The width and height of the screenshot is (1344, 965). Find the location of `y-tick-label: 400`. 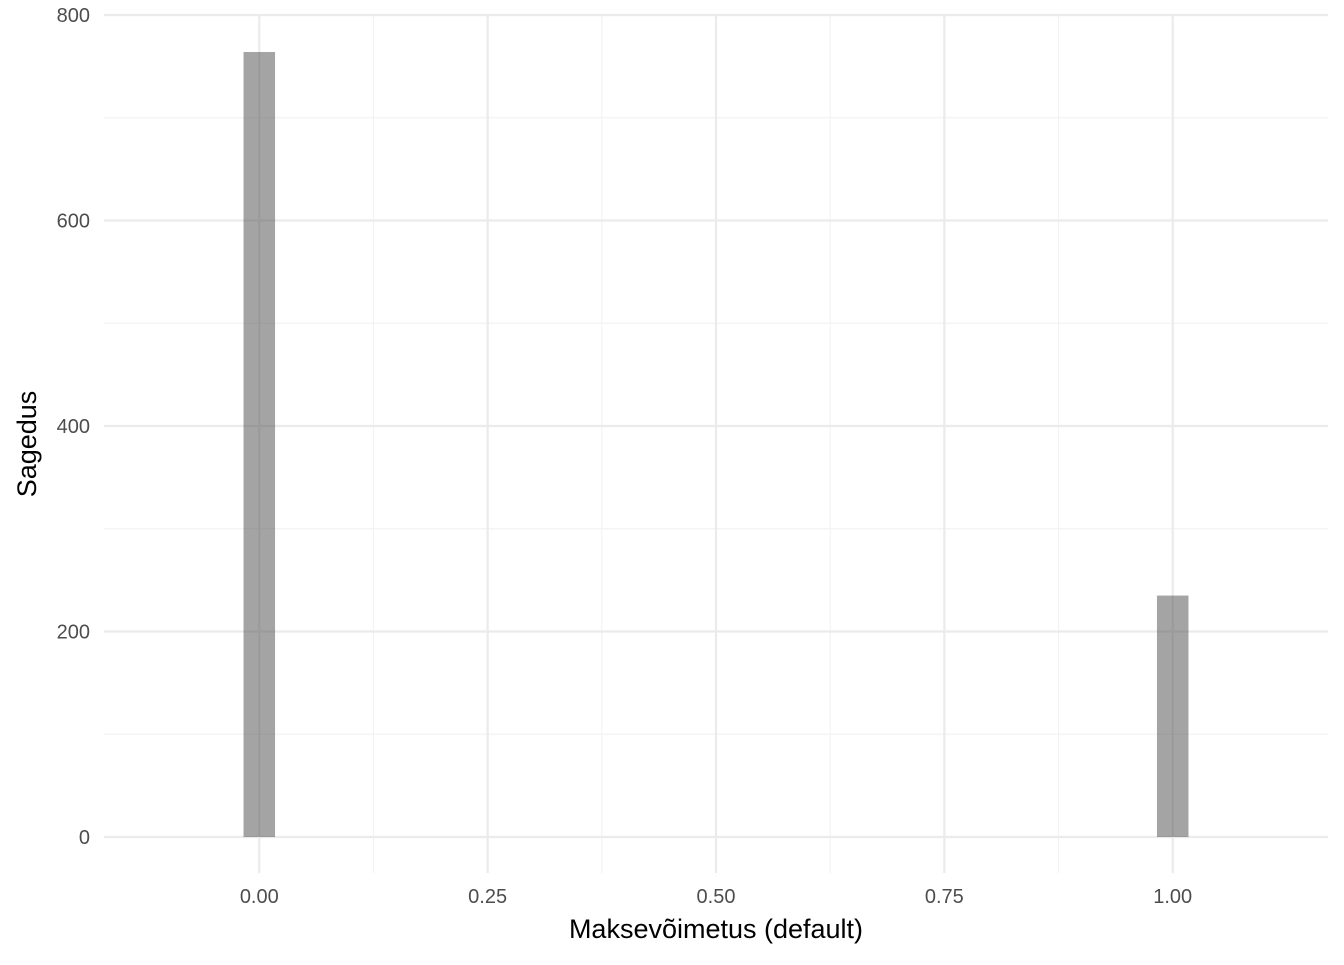

y-tick-label: 400 is located at coordinates (73, 427).